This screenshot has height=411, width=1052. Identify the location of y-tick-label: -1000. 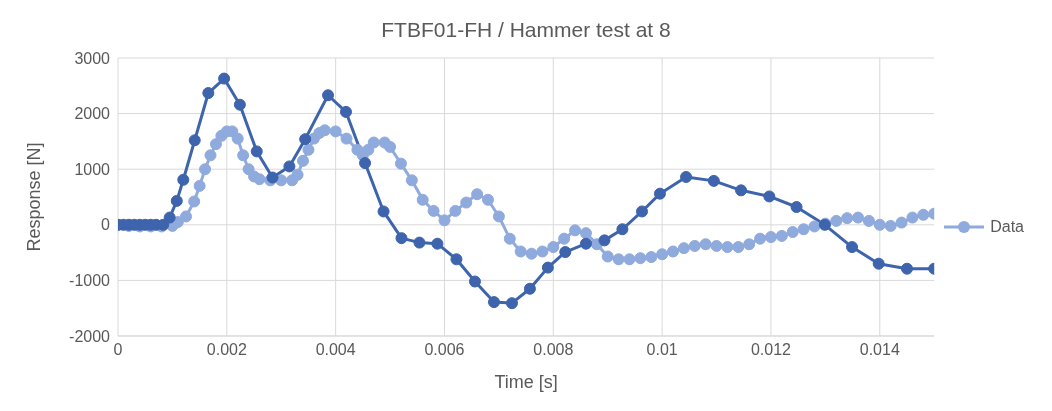
(90, 281).